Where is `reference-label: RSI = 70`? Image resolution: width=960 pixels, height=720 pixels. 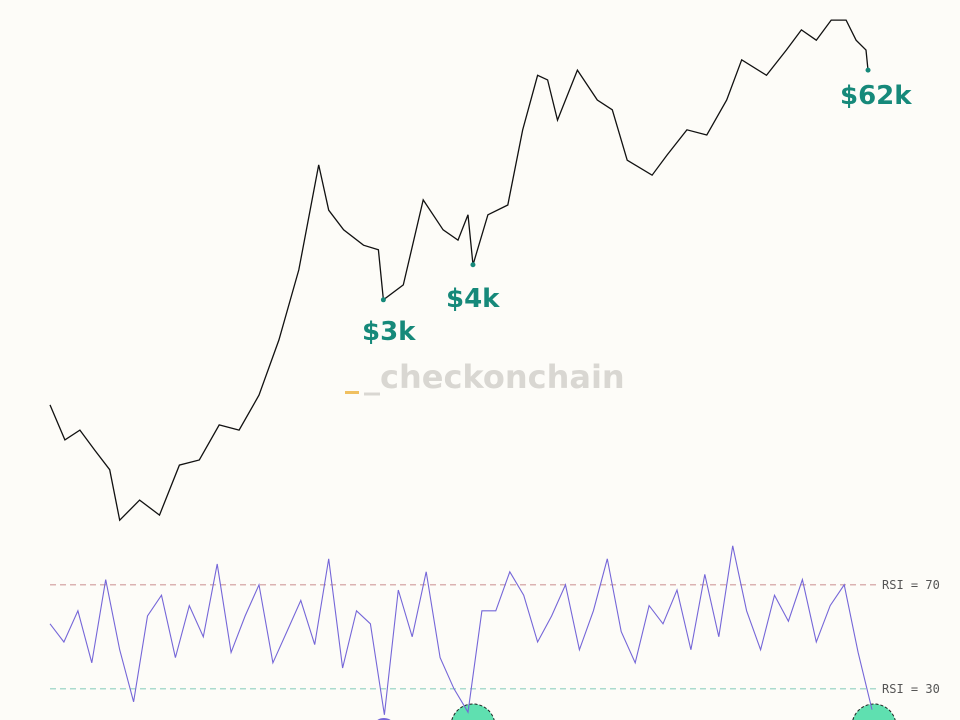
reference-label: RSI = 70 is located at coordinates (911, 585).